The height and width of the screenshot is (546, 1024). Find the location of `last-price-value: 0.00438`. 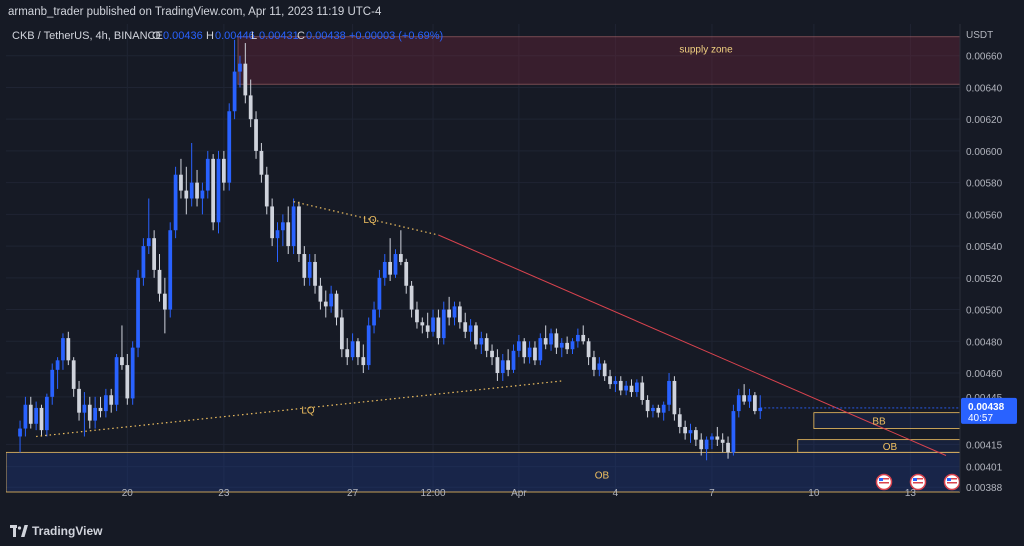

last-price-value: 0.00438 is located at coordinates (986, 407).